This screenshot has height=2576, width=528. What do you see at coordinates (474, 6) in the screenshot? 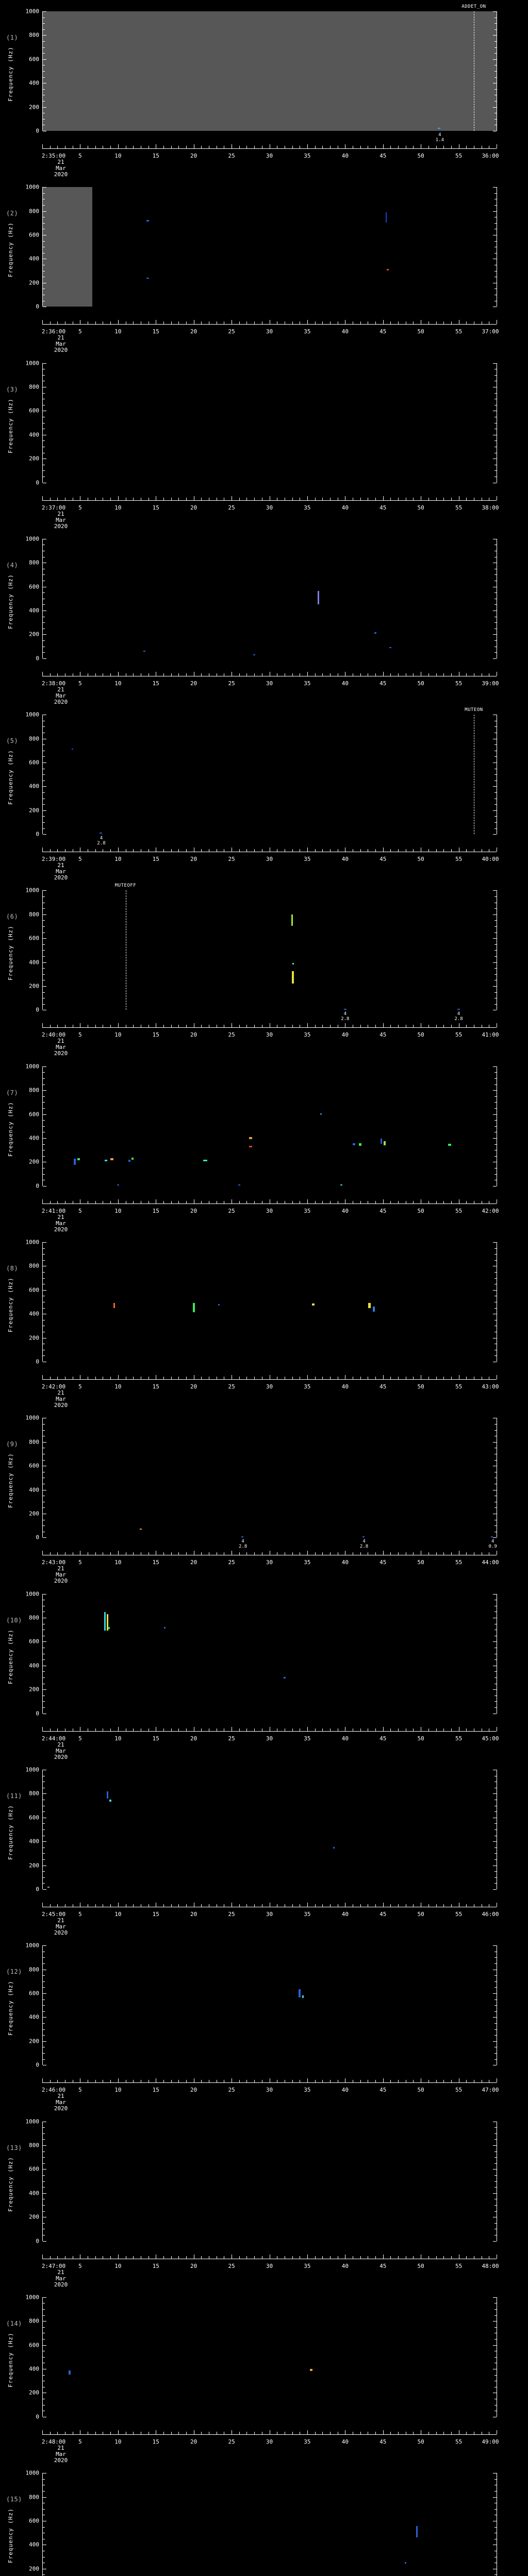
I see `event-marker-label: ADDET_ON` at bounding box center [474, 6].